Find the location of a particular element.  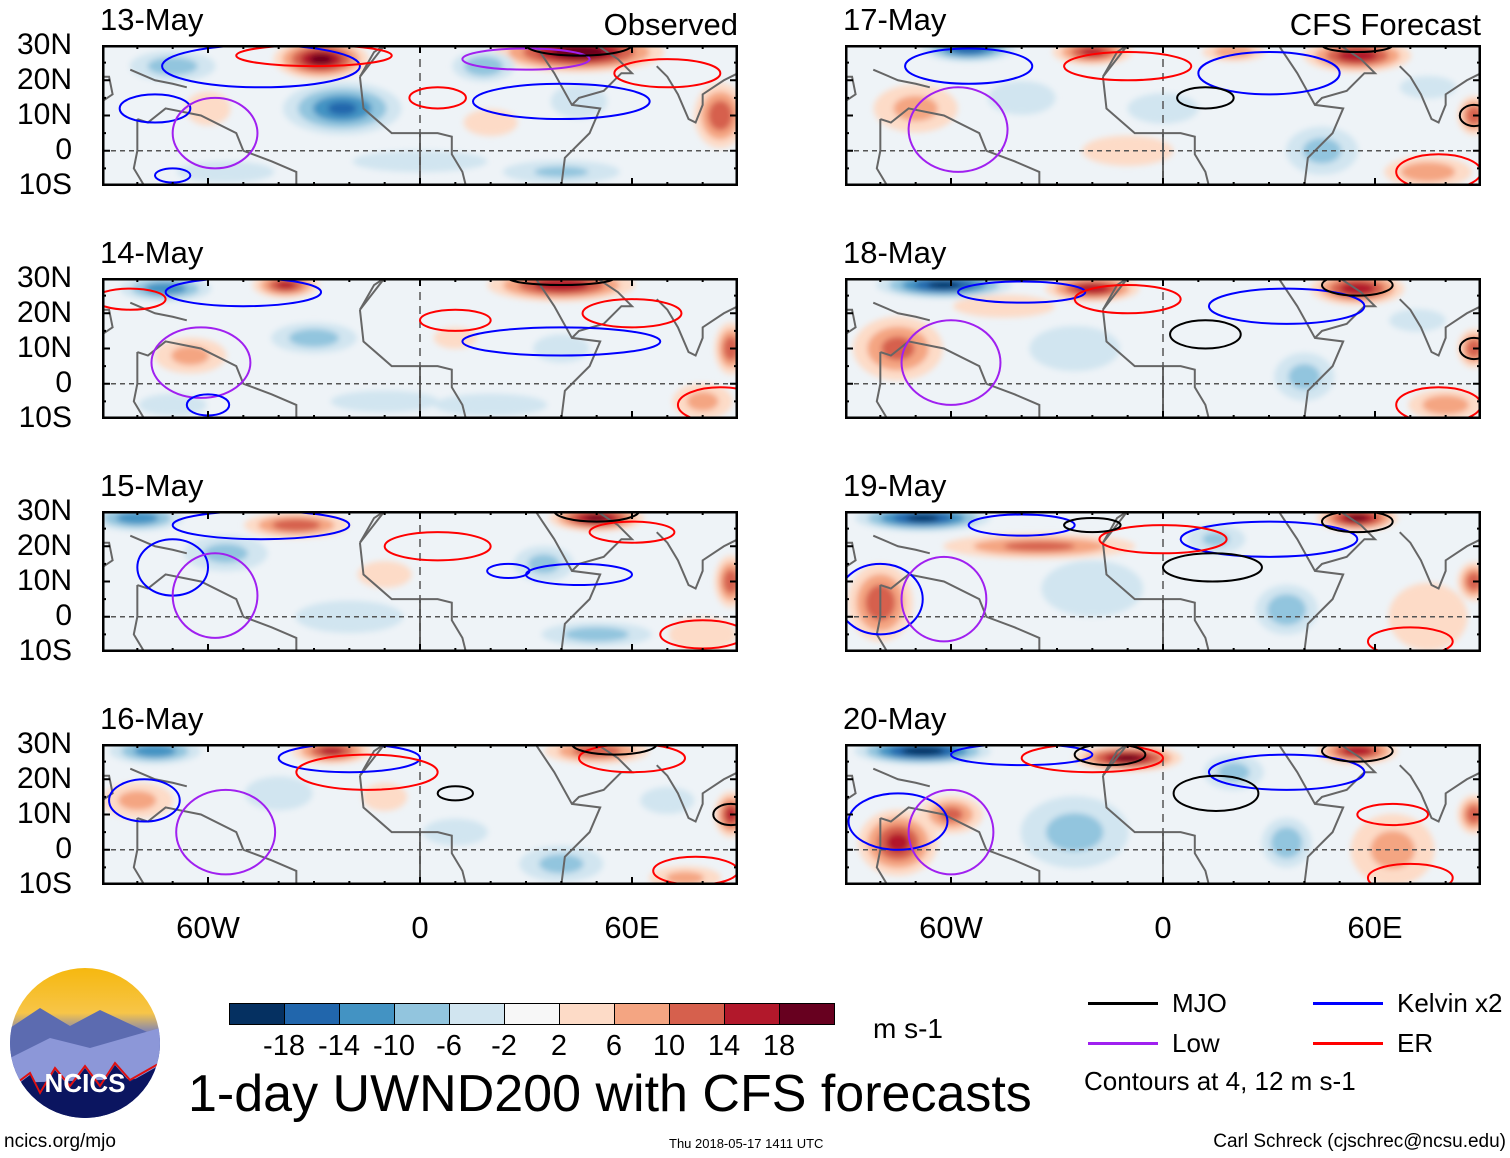

panel-date: 17-May is located at coordinates (895, 19).